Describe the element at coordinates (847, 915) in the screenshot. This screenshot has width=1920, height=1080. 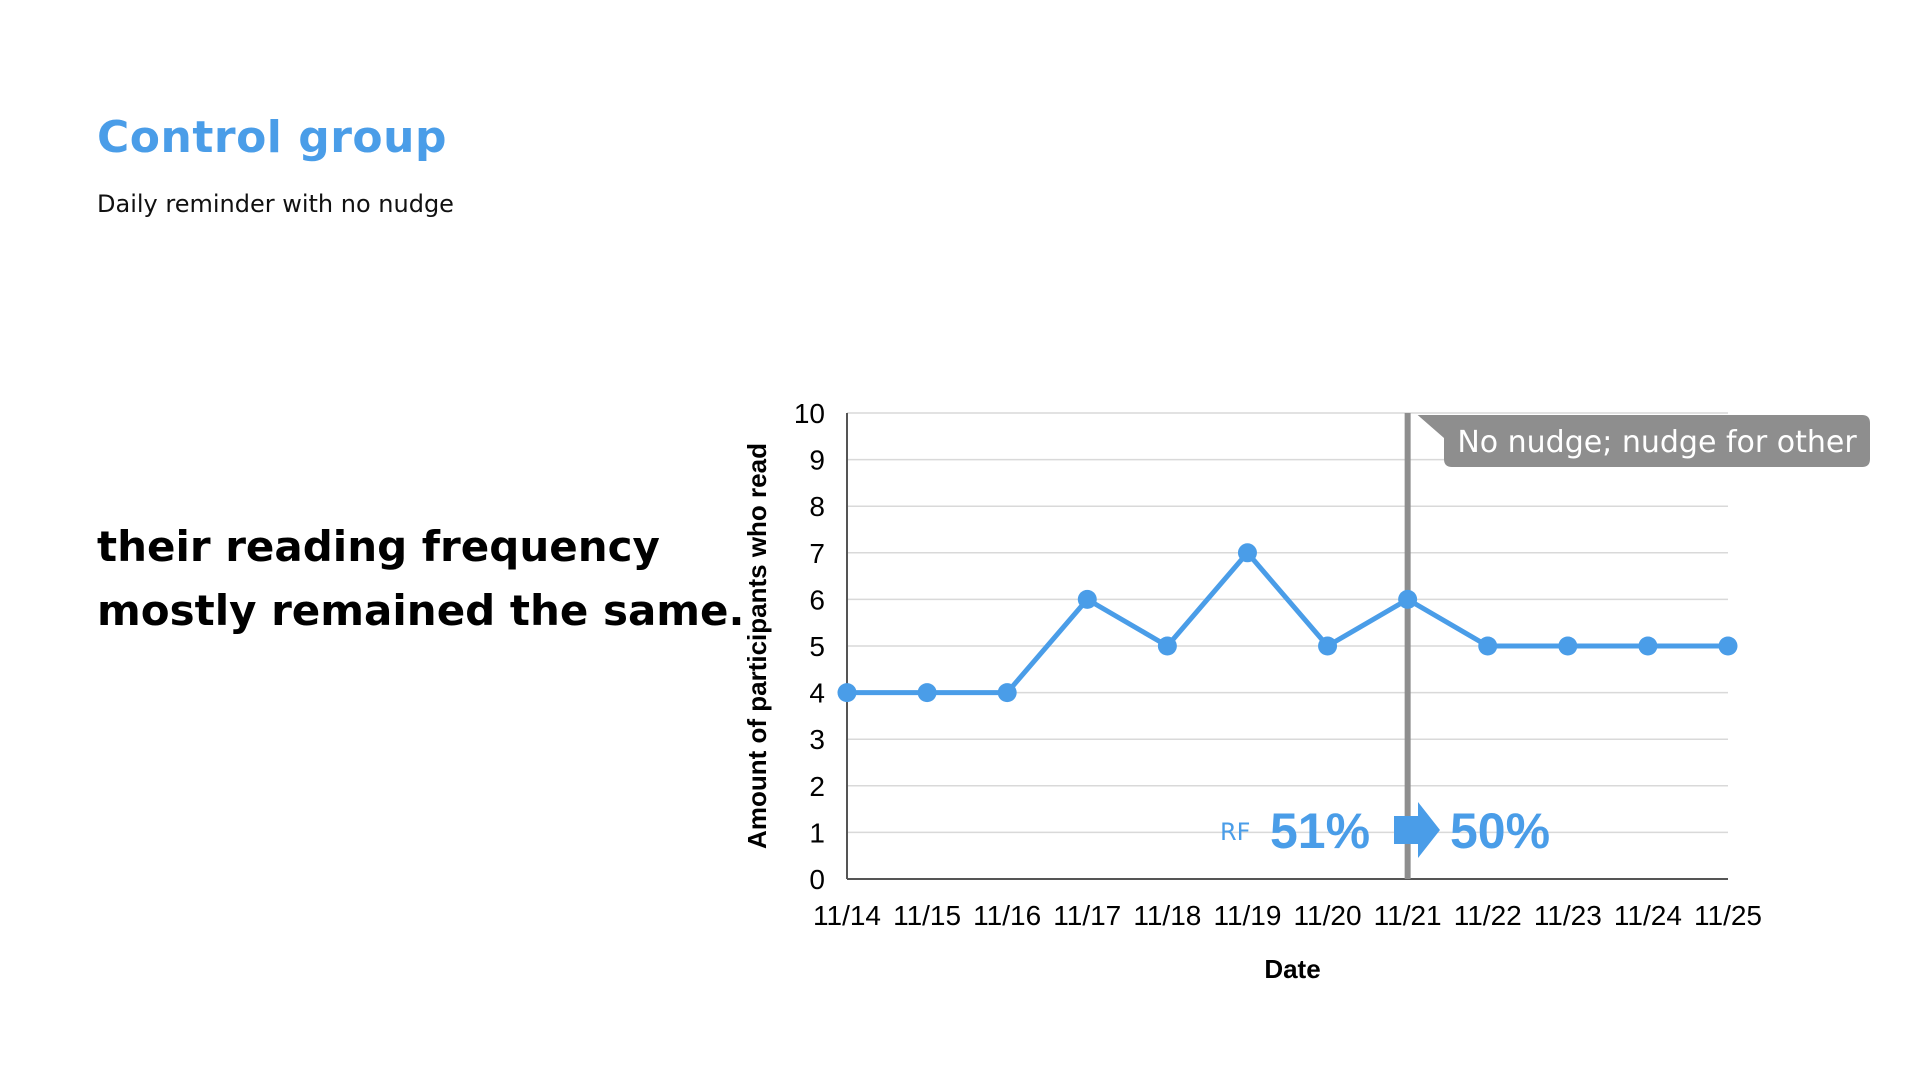
I see `x-tick-label: 11/14` at that location.